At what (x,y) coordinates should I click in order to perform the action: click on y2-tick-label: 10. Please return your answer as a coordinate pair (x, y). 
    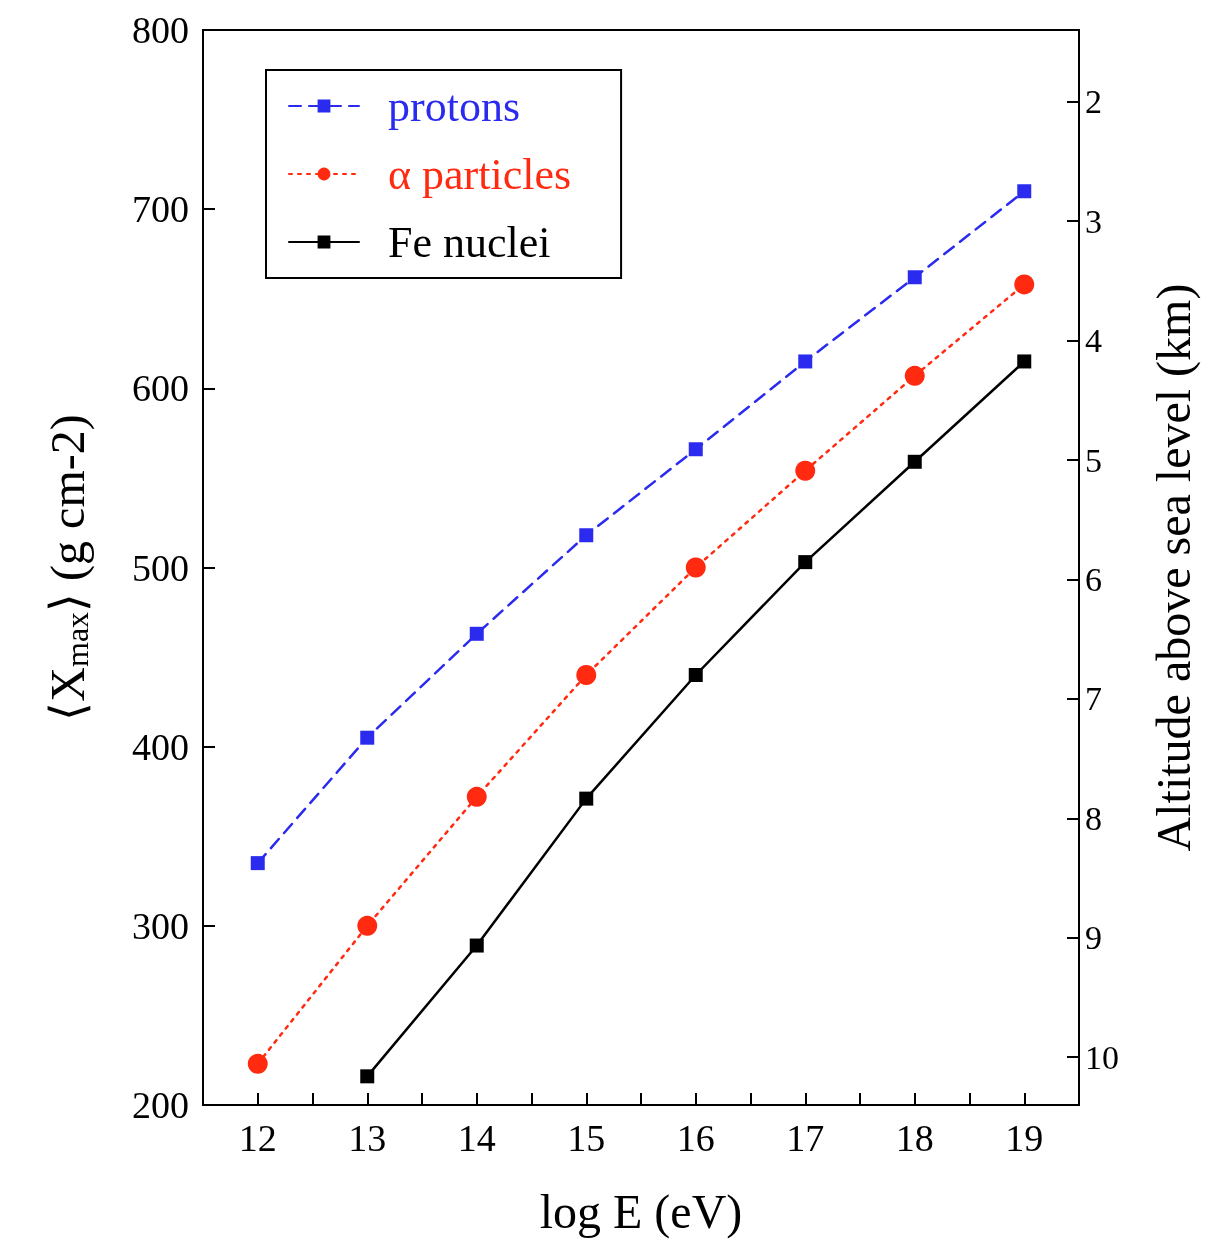
    Looking at the image, I should click on (1102, 1057).